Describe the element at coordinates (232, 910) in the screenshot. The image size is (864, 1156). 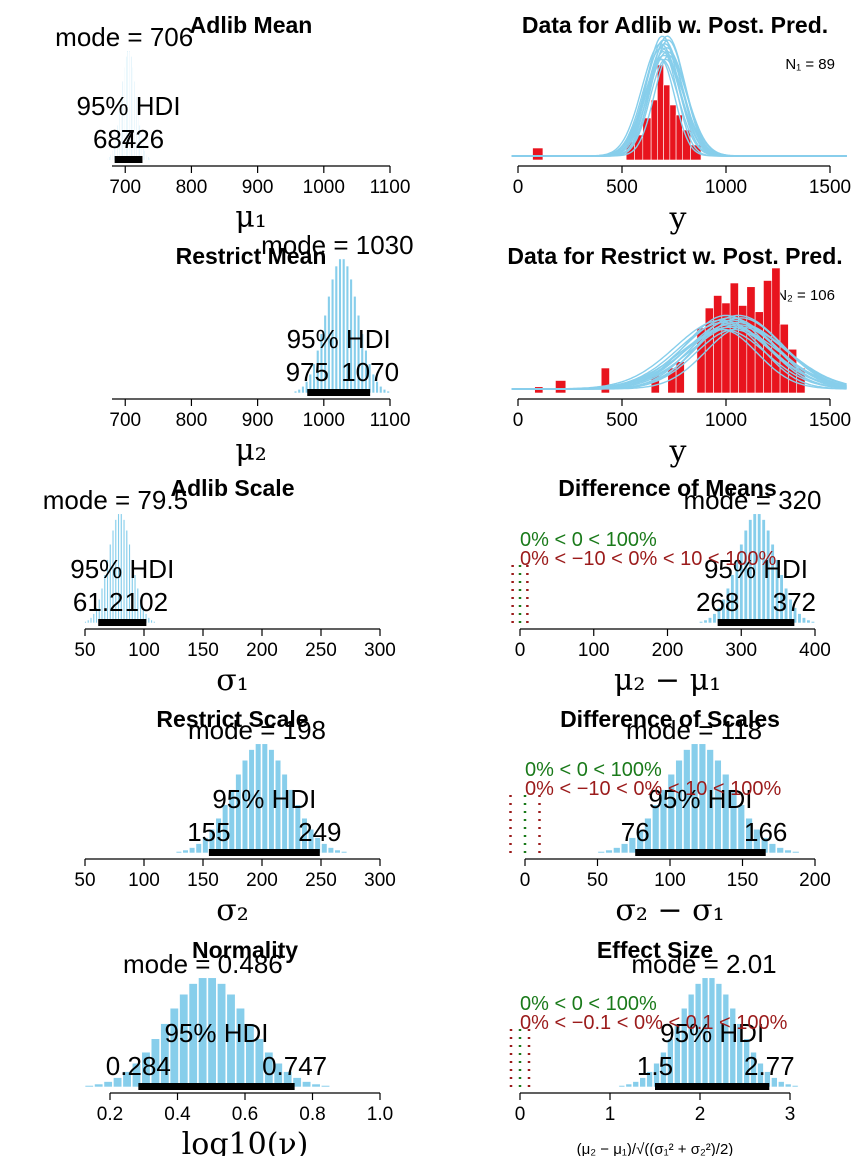
I see `x-axis-label: σ₂` at that location.